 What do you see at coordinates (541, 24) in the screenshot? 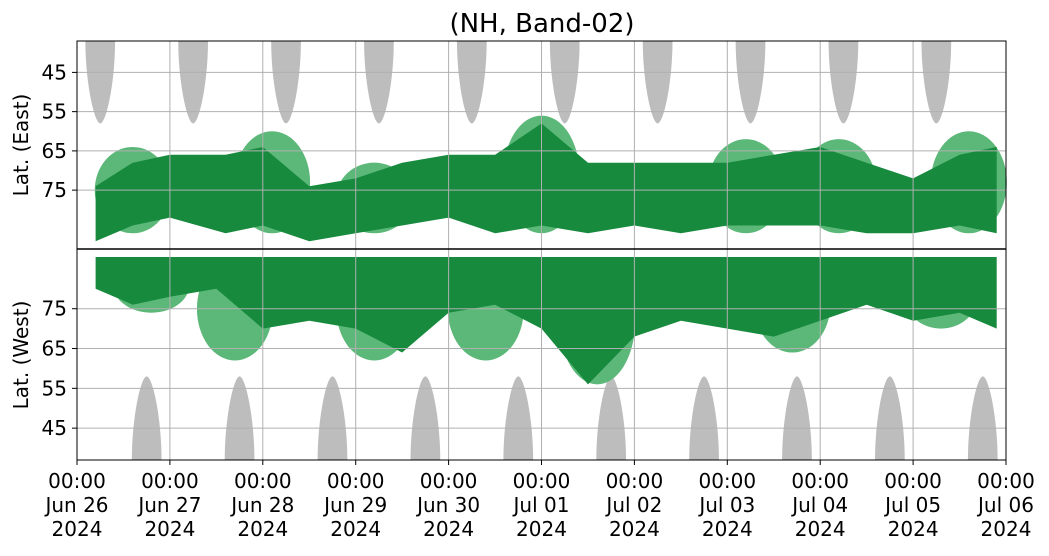
I see `chart-title: (NH, Band-02)` at bounding box center [541, 24].